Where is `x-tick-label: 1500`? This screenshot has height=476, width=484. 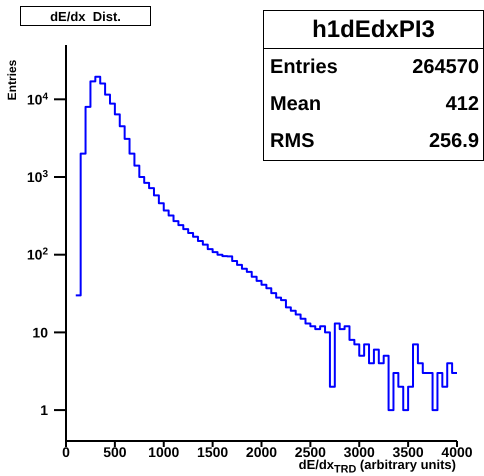
x-tick-label: 1500 is located at coordinates (212, 452).